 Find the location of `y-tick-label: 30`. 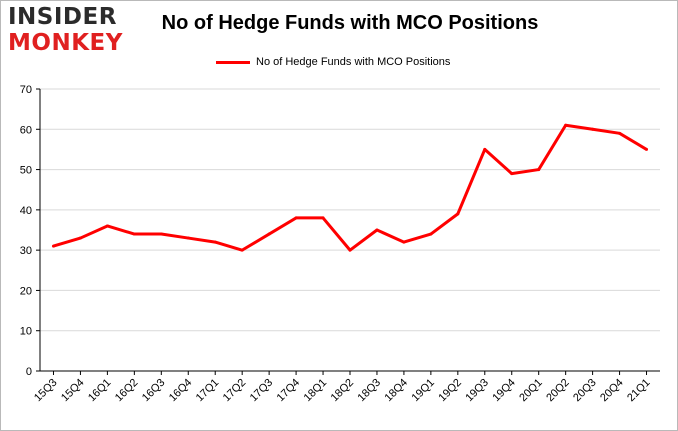

y-tick-label: 30 is located at coordinates (26, 251).